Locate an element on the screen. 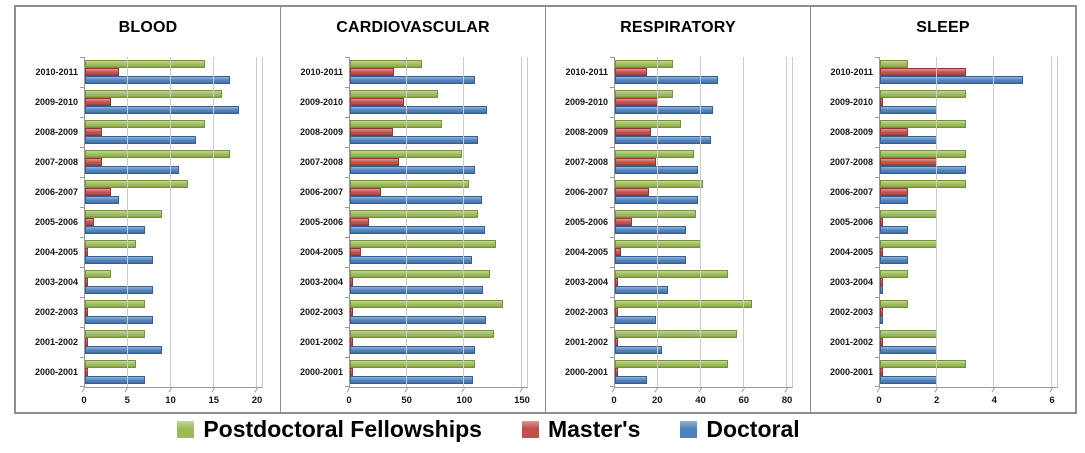 Image resolution: width=1085 pixels, height=453 pixels. chart-legend: Postdoctoral Fellowships Master's Doctoral is located at coordinates (542, 429).